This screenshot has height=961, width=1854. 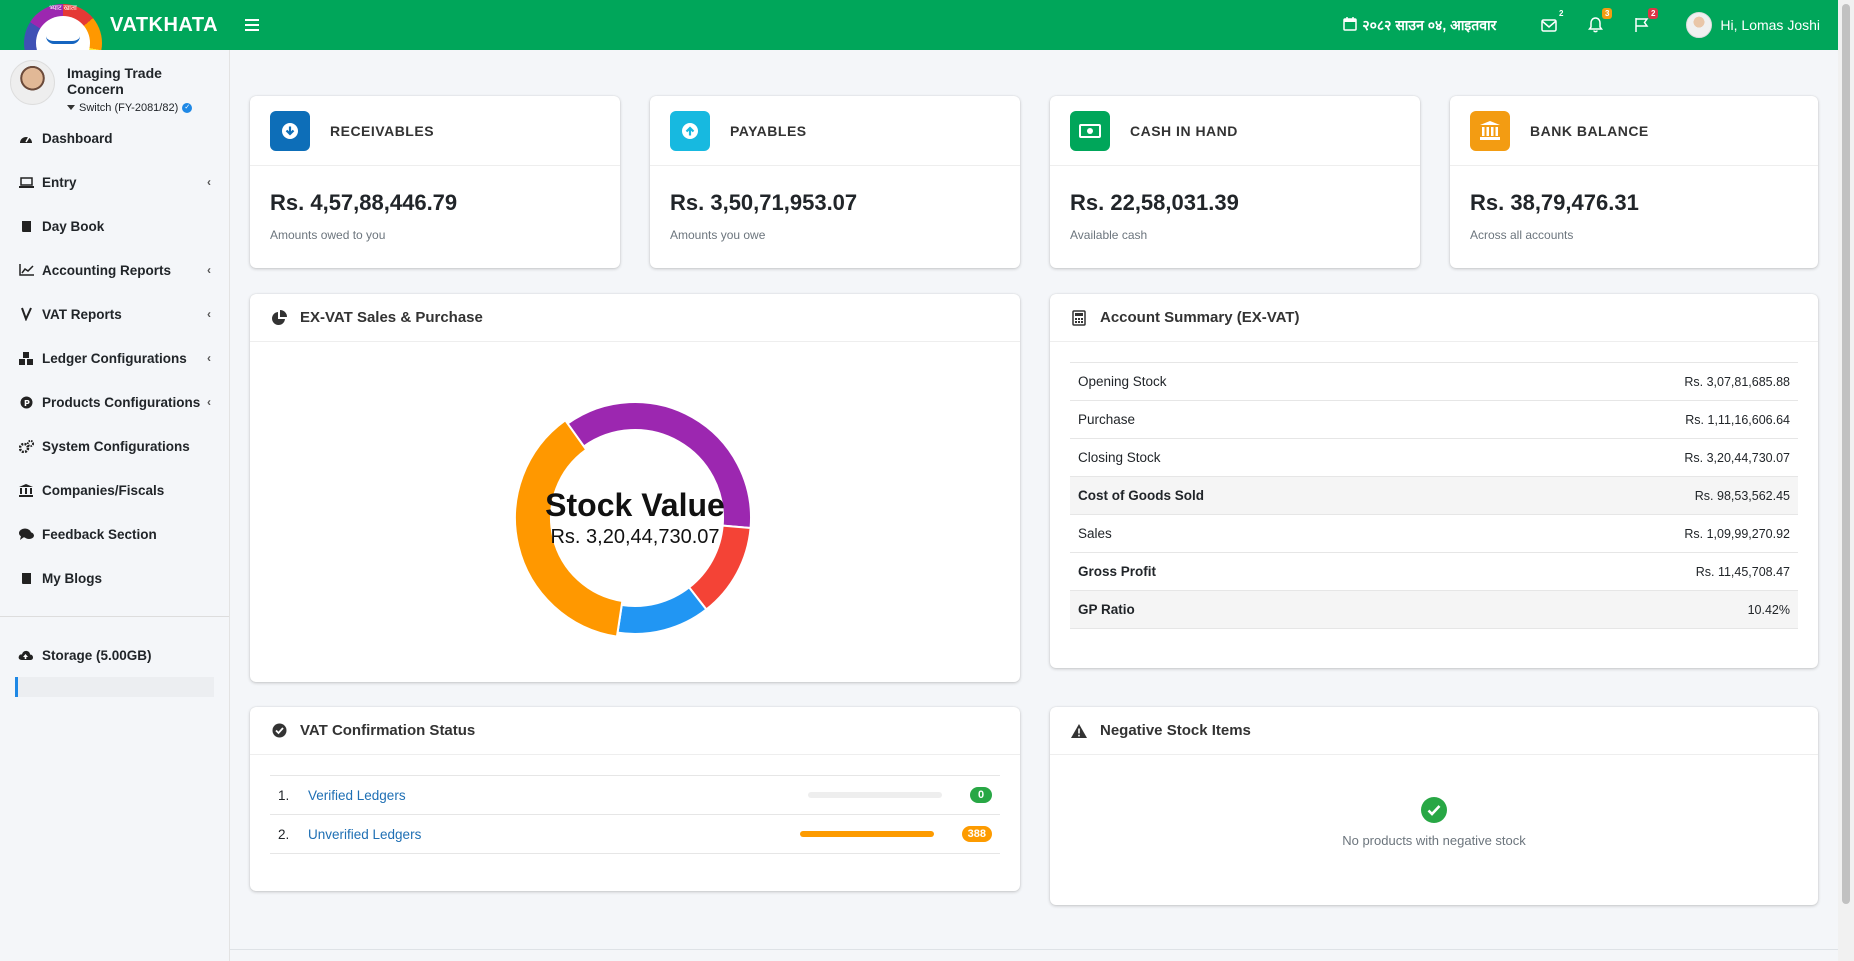 I want to click on unverified-progress-bar, so click(x=866, y=834).